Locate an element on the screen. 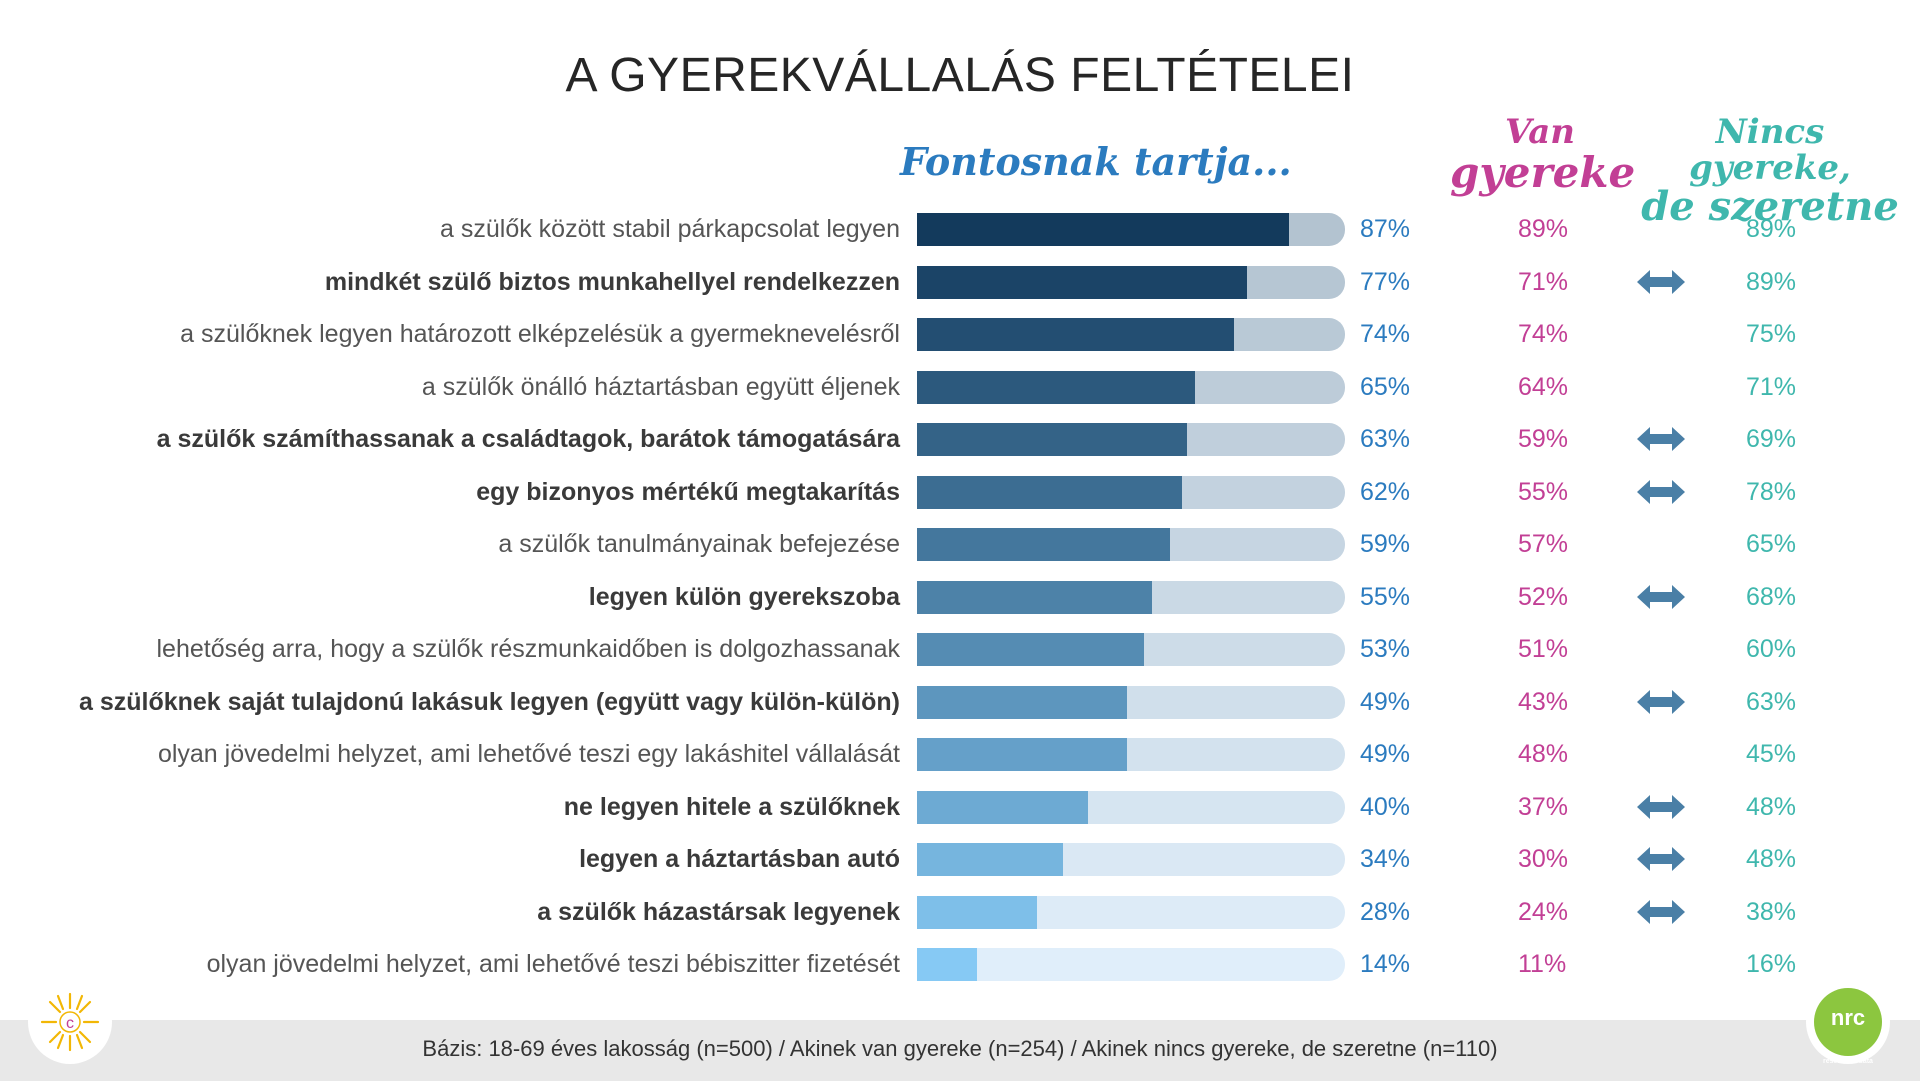 The height and width of the screenshot is (1092, 1920). main-value-label: 53% is located at coordinates (1385, 649).